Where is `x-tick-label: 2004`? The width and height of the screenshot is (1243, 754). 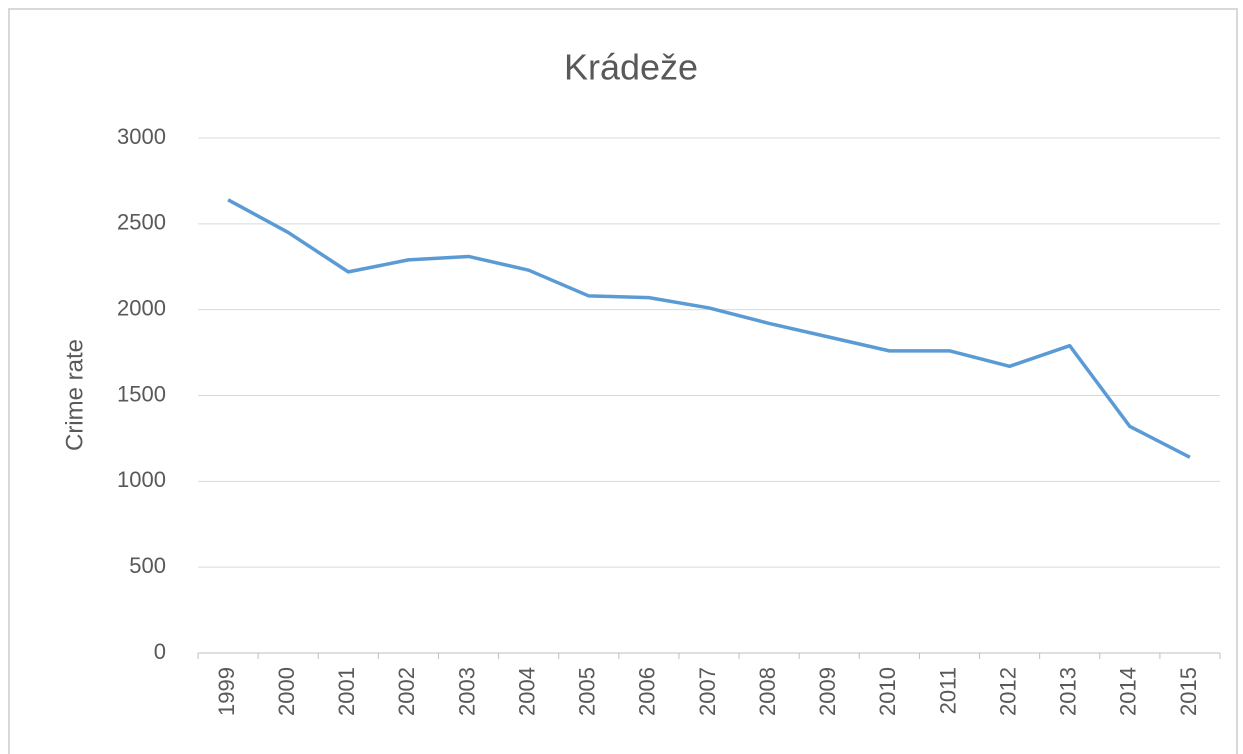 x-tick-label: 2004 is located at coordinates (526, 691).